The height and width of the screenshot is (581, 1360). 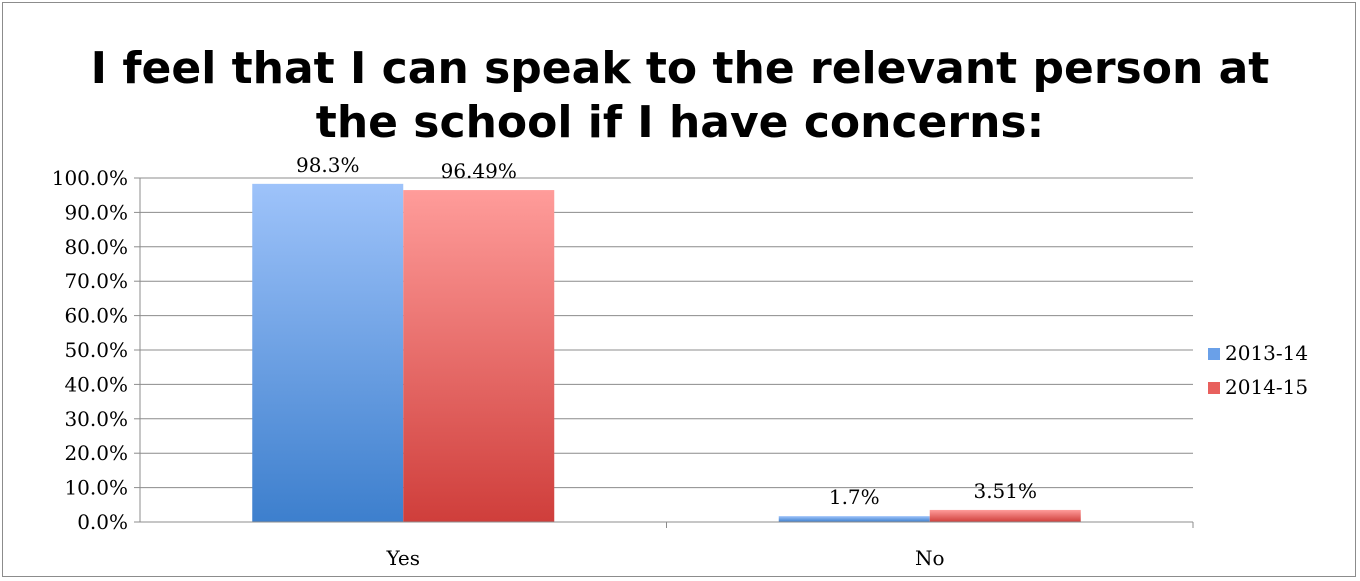 I want to click on bar-2014-15-Yes, so click(x=479, y=356).